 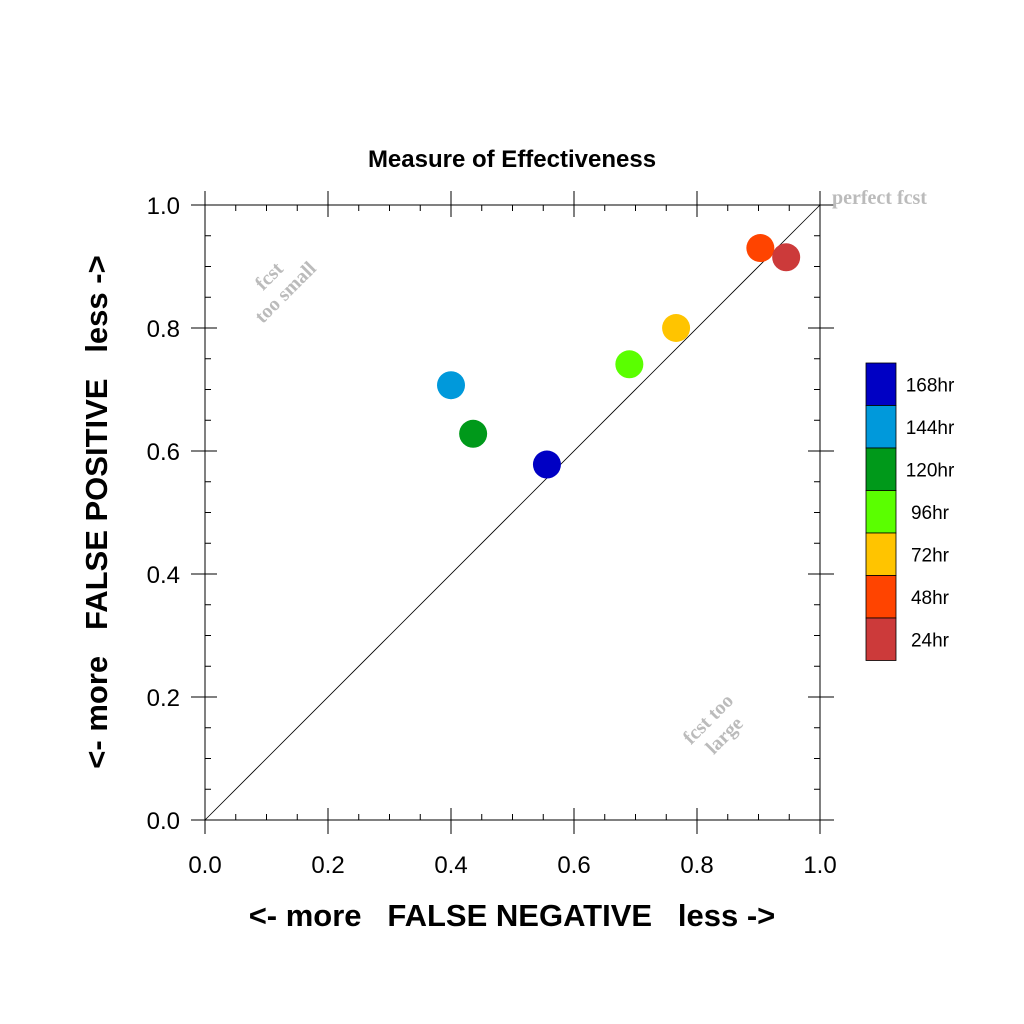 What do you see at coordinates (473, 433) in the screenshot?
I see `point-120hr` at bounding box center [473, 433].